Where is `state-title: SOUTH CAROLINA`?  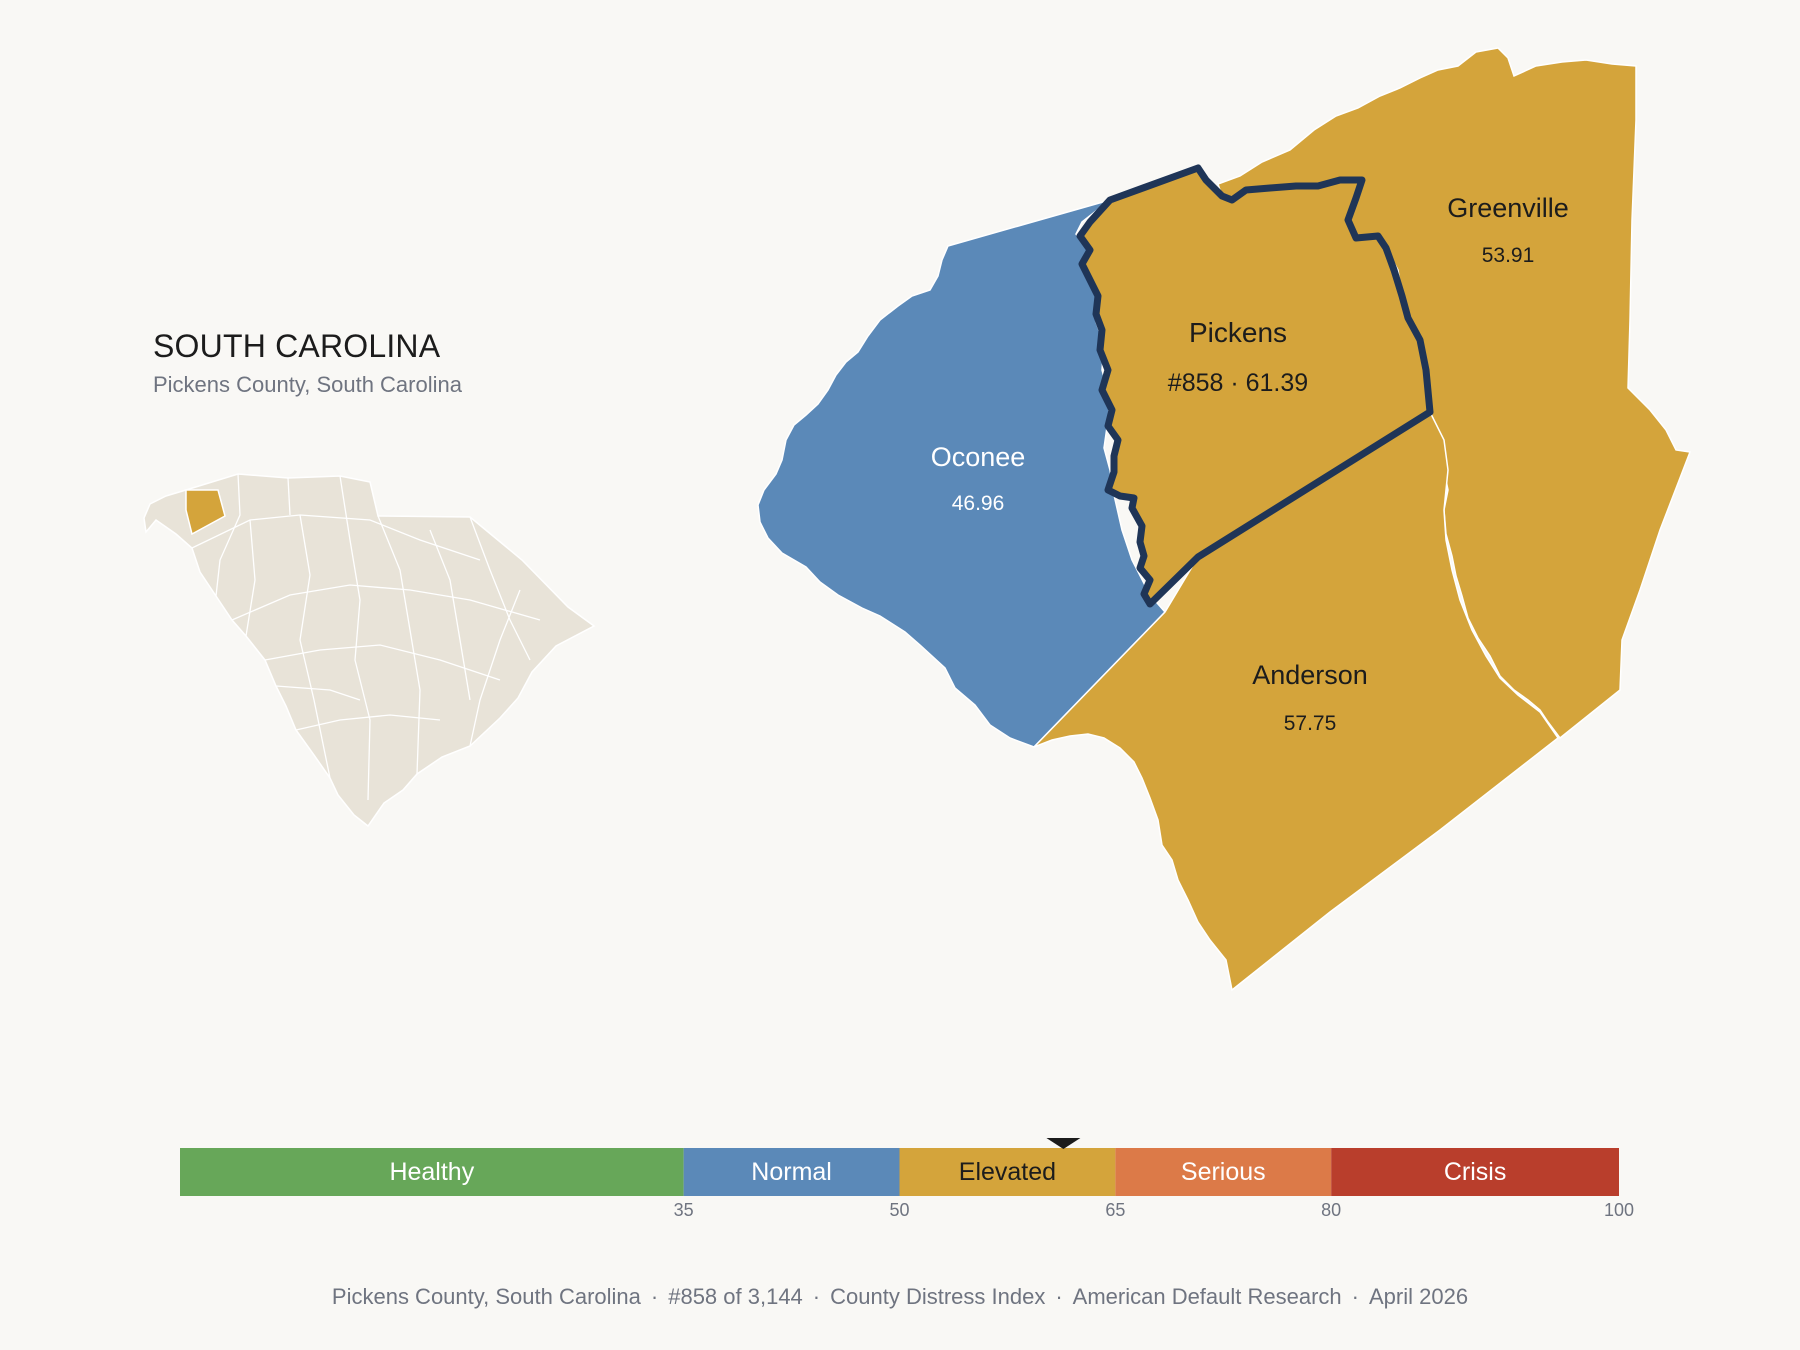 state-title: SOUTH CAROLINA is located at coordinates (297, 346).